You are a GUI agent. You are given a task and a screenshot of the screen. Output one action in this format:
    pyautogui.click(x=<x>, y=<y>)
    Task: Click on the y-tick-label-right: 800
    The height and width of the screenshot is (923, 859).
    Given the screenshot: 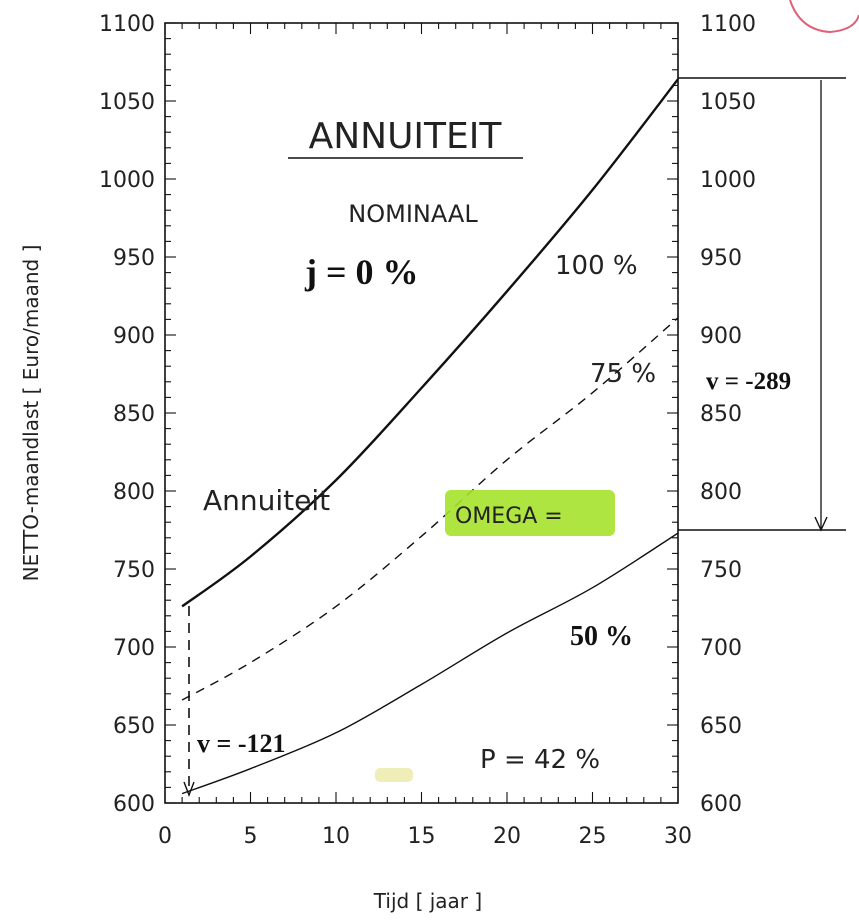 What is the action you would take?
    pyautogui.click(x=721, y=492)
    